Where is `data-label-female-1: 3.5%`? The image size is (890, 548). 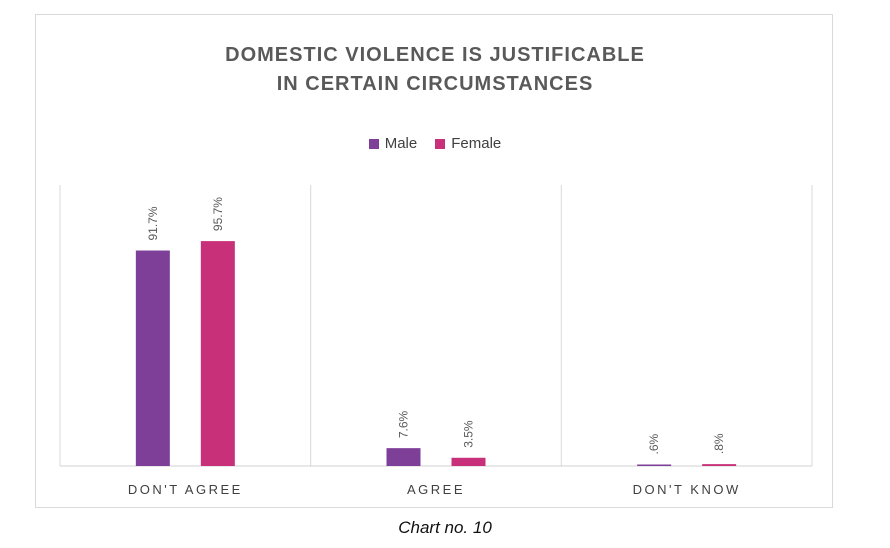 data-label-female-1: 3.5% is located at coordinates (469, 434).